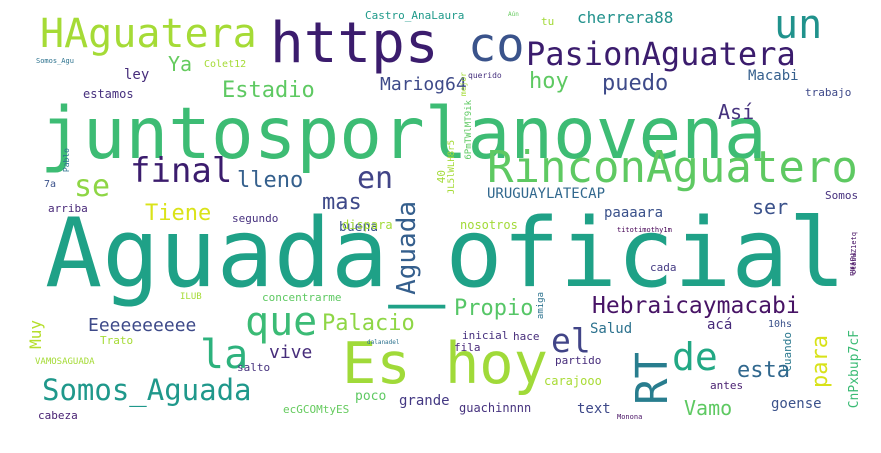 The image size is (881, 453). I want to click on word-paaaara: paaaara, so click(634, 213).